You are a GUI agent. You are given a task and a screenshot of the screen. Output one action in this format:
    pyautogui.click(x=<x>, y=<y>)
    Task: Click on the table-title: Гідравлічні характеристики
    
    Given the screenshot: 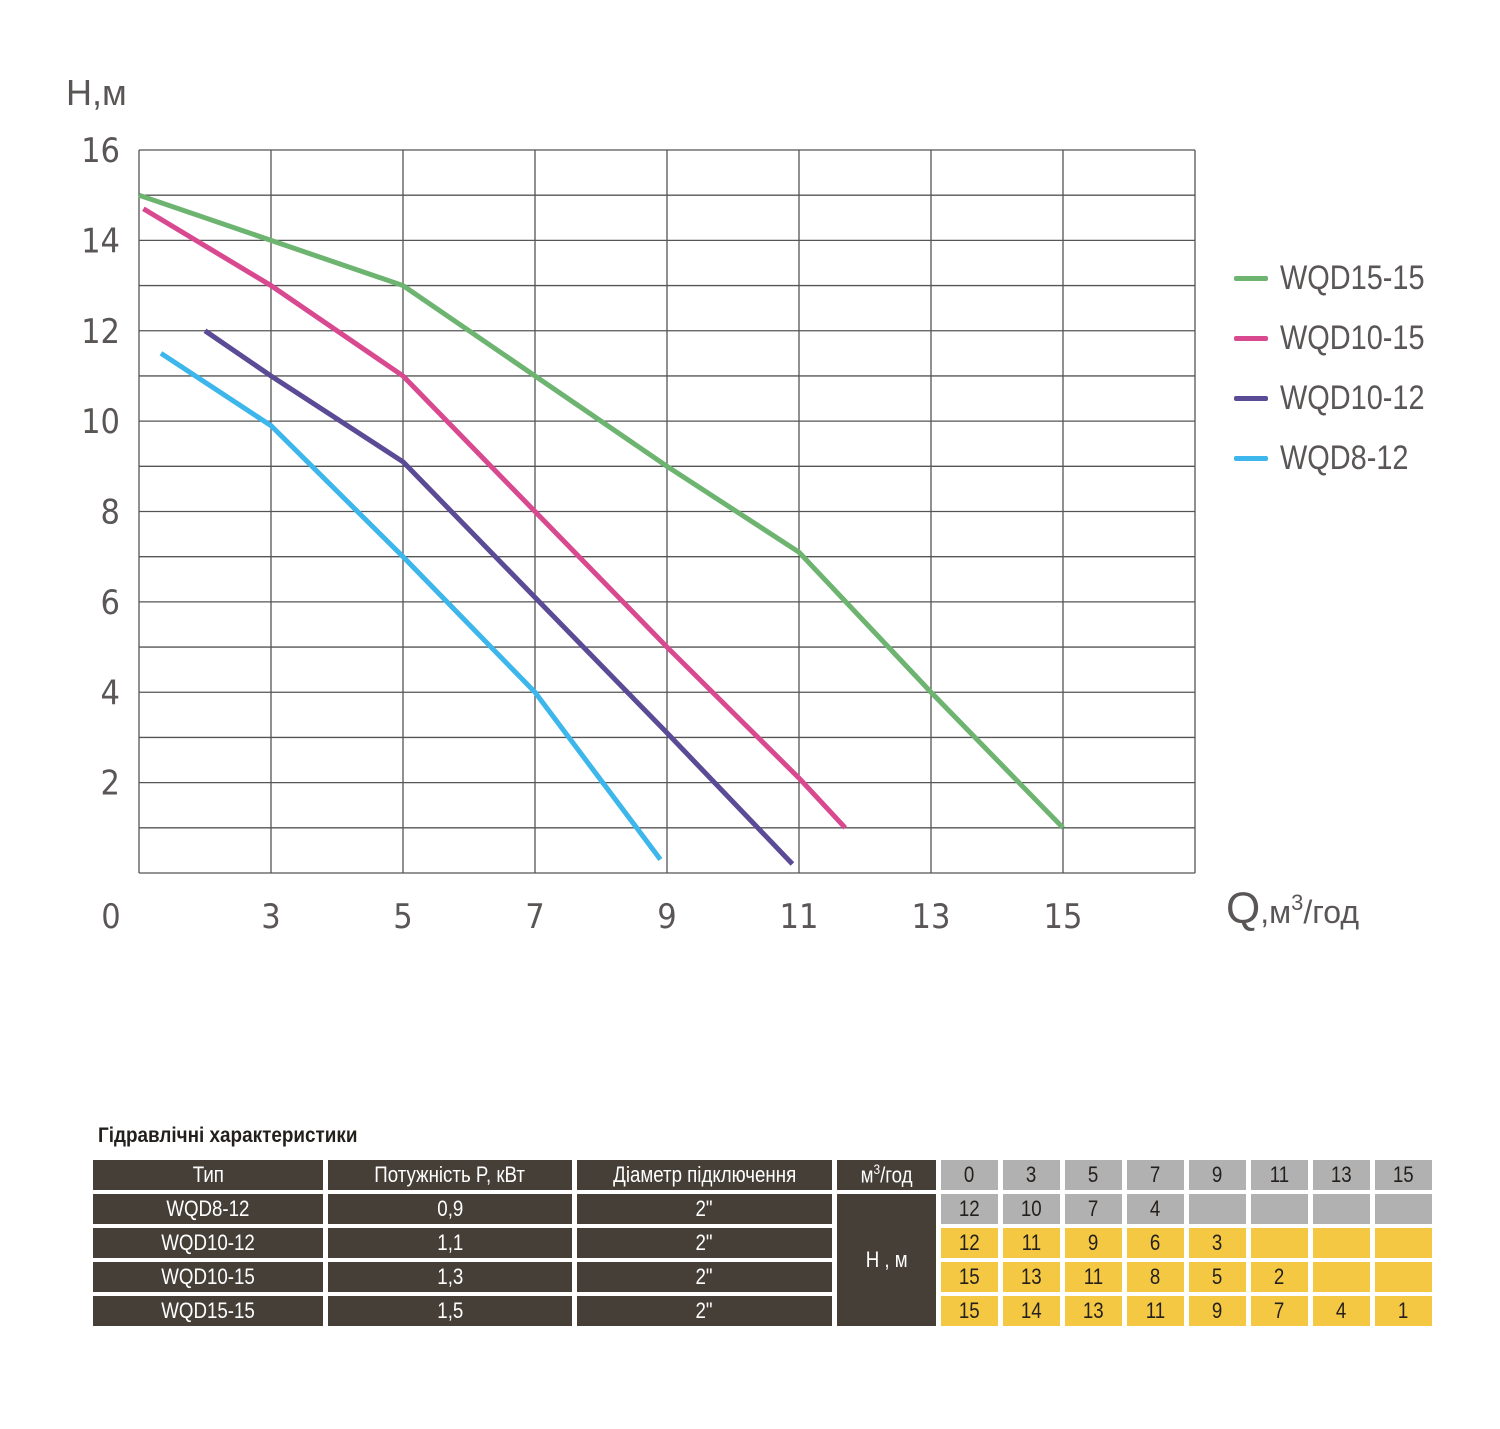 What is the action you would take?
    pyautogui.click(x=228, y=1135)
    